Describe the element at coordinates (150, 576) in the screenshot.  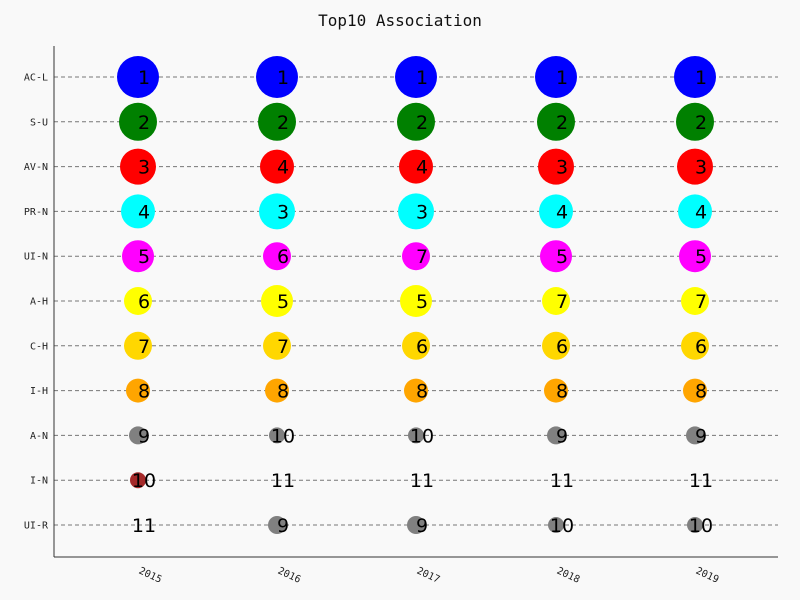
I see `x-tick-label: 2015` at that location.